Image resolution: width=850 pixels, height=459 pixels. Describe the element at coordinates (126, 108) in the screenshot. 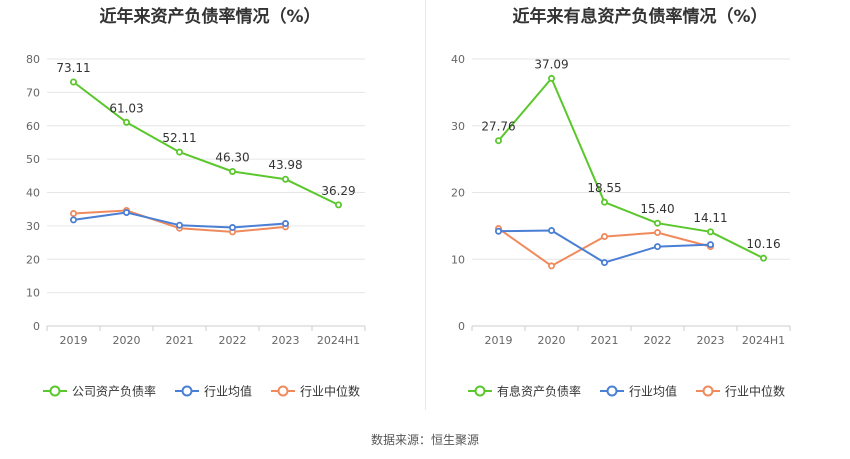

I see `data-label: 61.03` at that location.